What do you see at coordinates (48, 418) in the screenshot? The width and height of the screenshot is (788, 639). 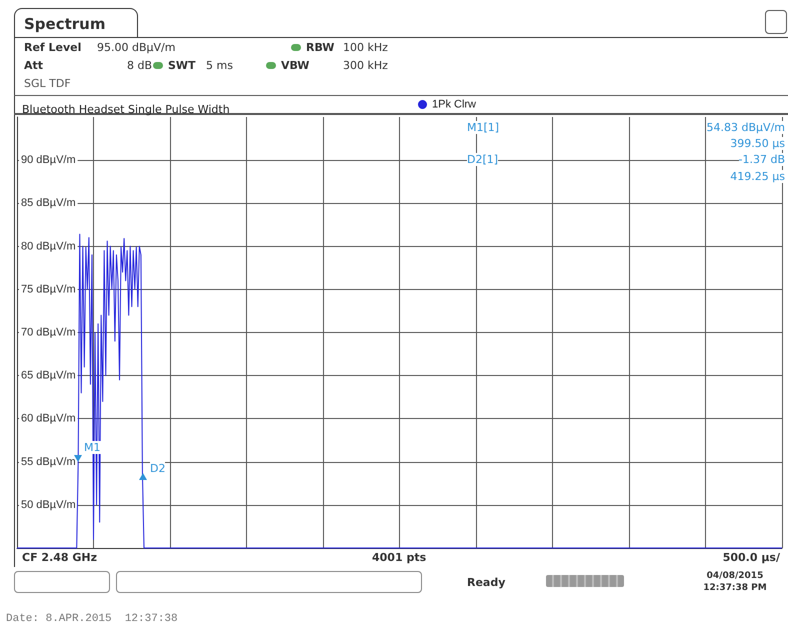 I see `y-tick-label: 60 dBµV/m` at bounding box center [48, 418].